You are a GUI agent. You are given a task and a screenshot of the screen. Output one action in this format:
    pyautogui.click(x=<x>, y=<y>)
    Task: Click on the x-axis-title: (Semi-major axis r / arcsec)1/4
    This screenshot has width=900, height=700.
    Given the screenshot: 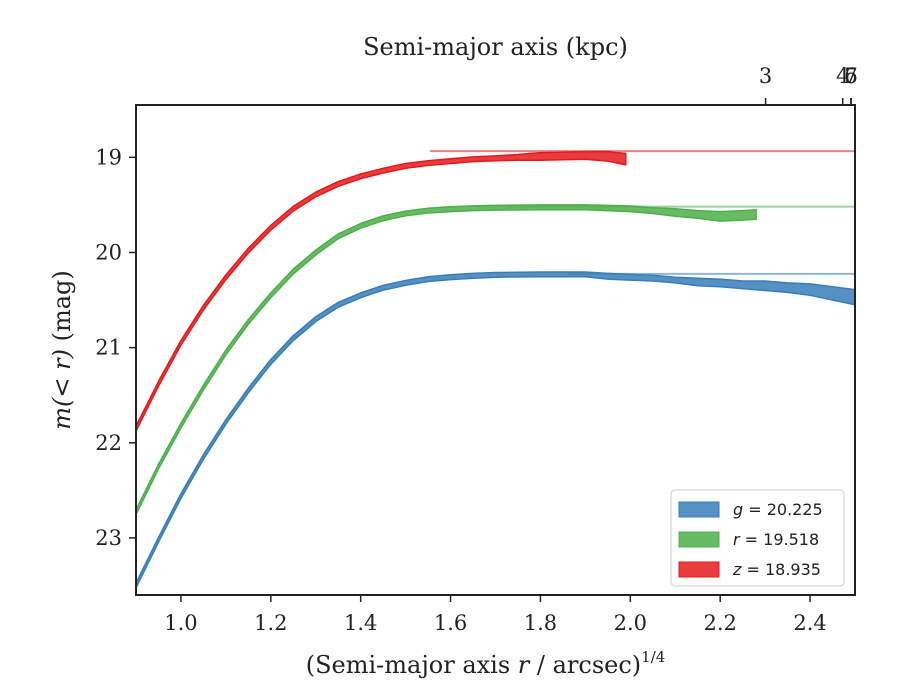 What is the action you would take?
    pyautogui.click(x=486, y=663)
    